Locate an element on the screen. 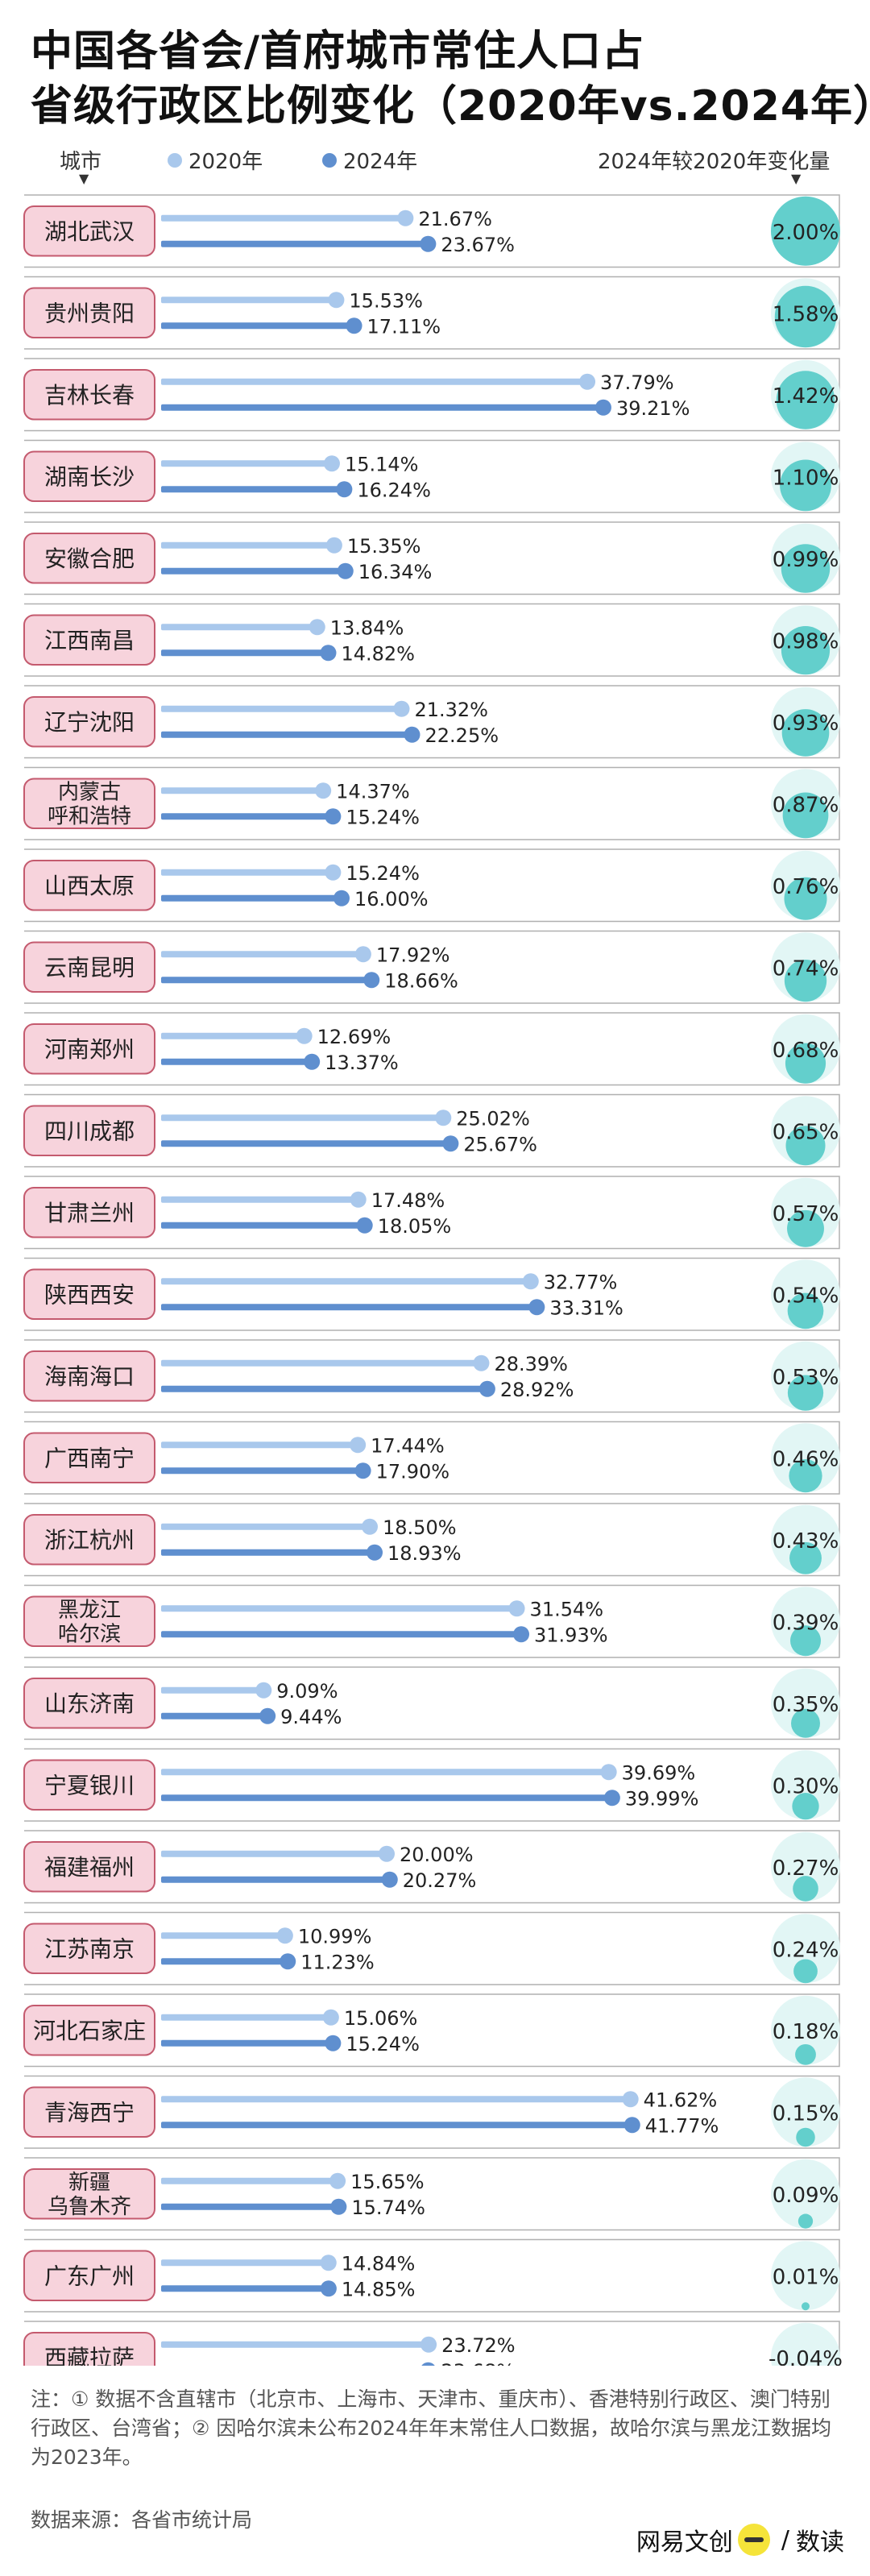 The image size is (870, 2576). chart-title: 中国各省会/首府城市常住人口占 省级行政区比例变化（2020年vs.2024年） is located at coordinates (451, 79).